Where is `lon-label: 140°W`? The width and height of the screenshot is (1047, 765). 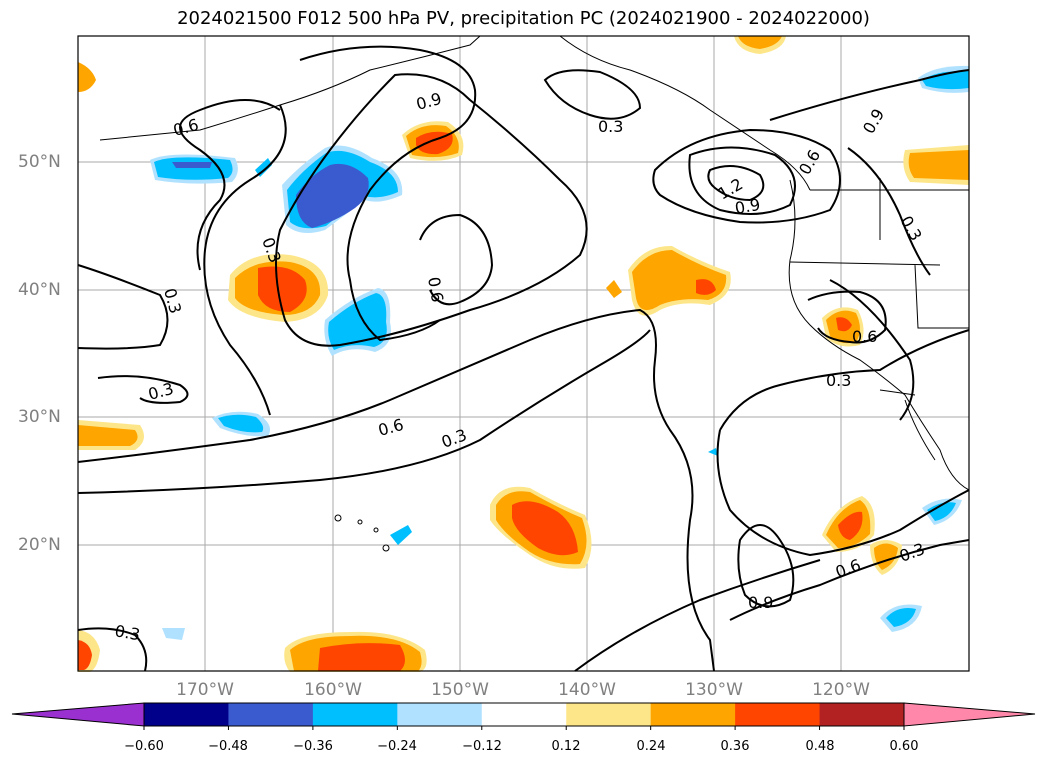 lon-label: 140°W is located at coordinates (587, 690).